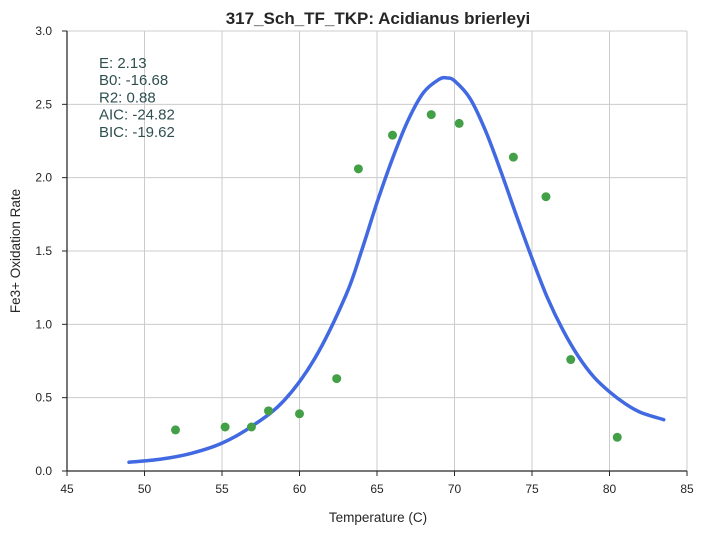 Image resolution: width=706 pixels, height=534 pixels. Describe the element at coordinates (43, 324) in the screenshot. I see `y-tick-label: 1.0` at that location.